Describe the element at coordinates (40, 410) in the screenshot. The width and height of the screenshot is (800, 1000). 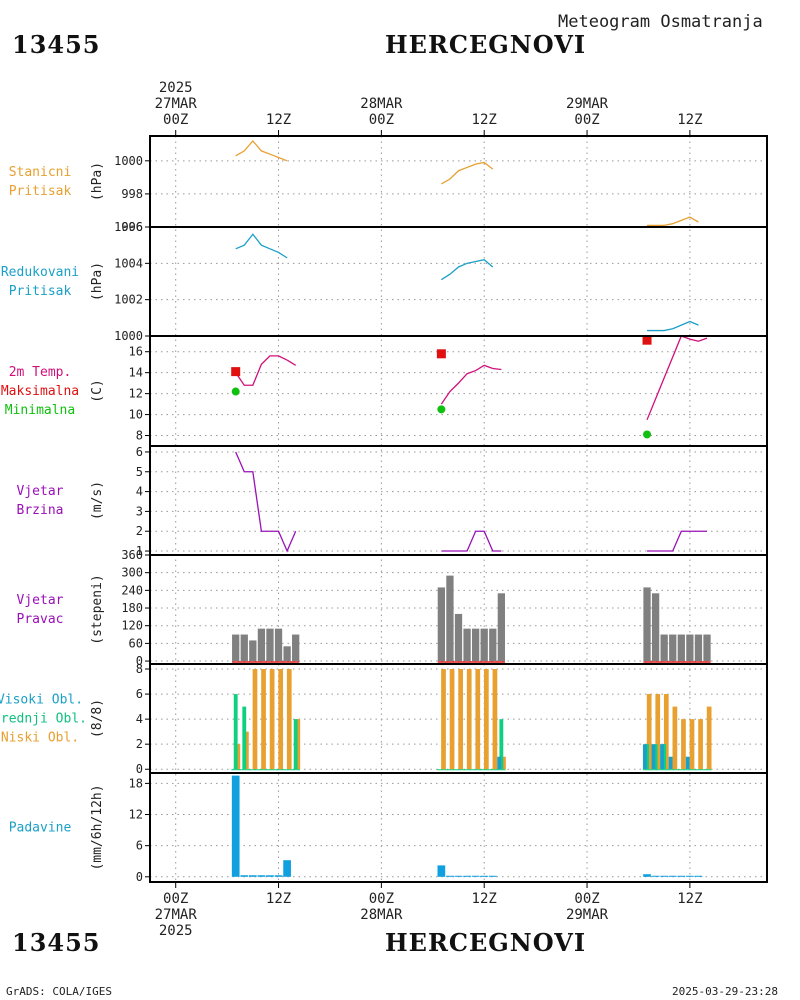
I see `panel-label: Minimalna` at that location.